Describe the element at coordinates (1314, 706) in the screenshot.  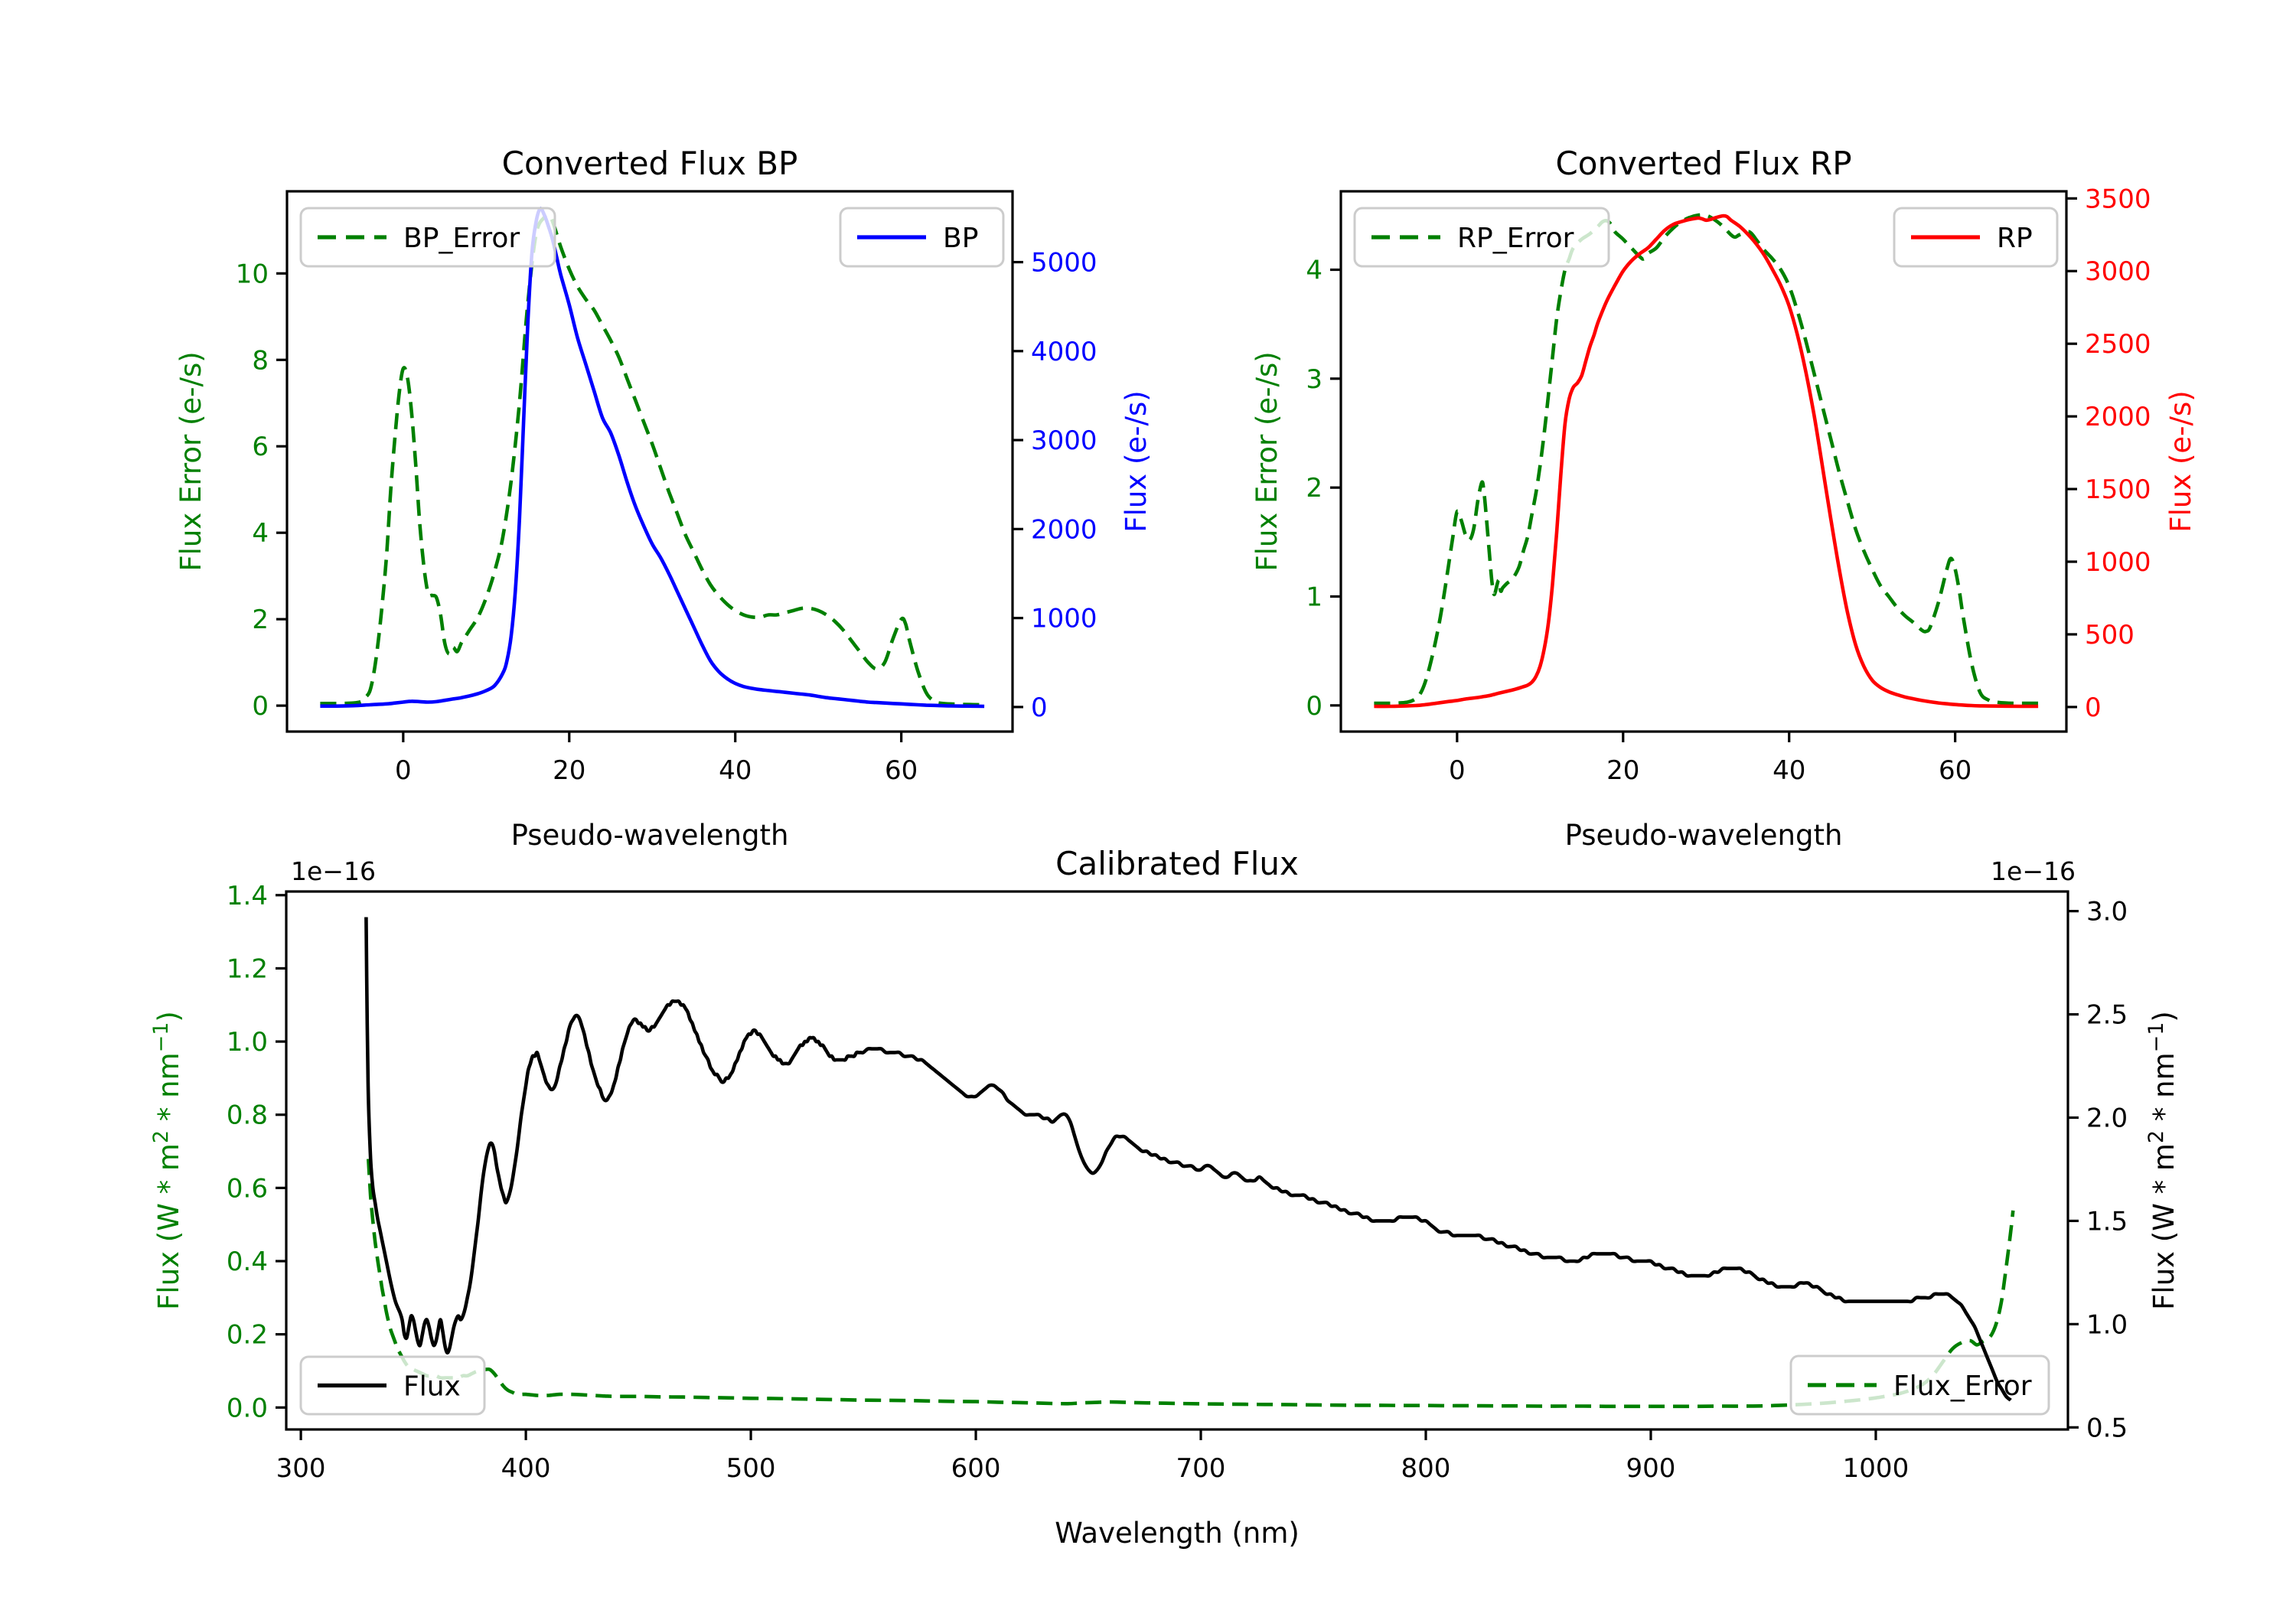
I see `rp-left-y-tick-label: 0` at that location.